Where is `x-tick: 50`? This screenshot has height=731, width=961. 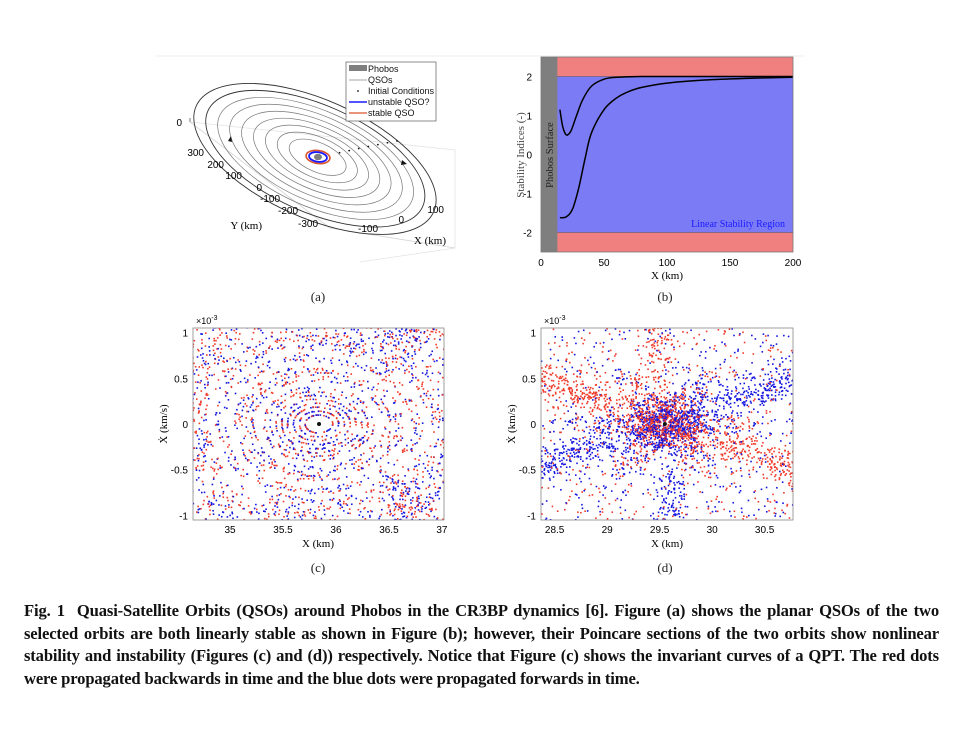 x-tick: 50 is located at coordinates (604, 263).